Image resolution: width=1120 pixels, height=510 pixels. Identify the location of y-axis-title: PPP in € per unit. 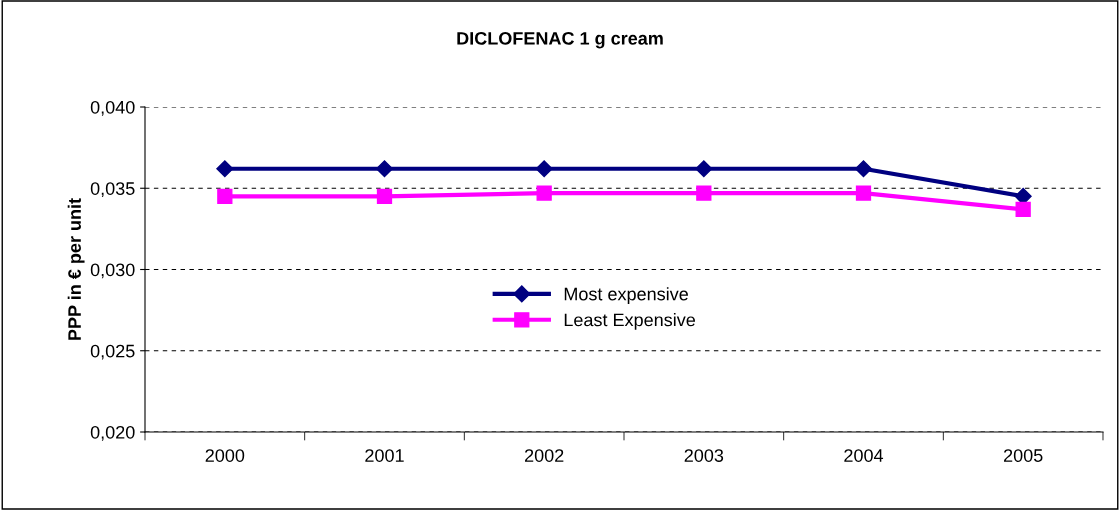
(76, 269).